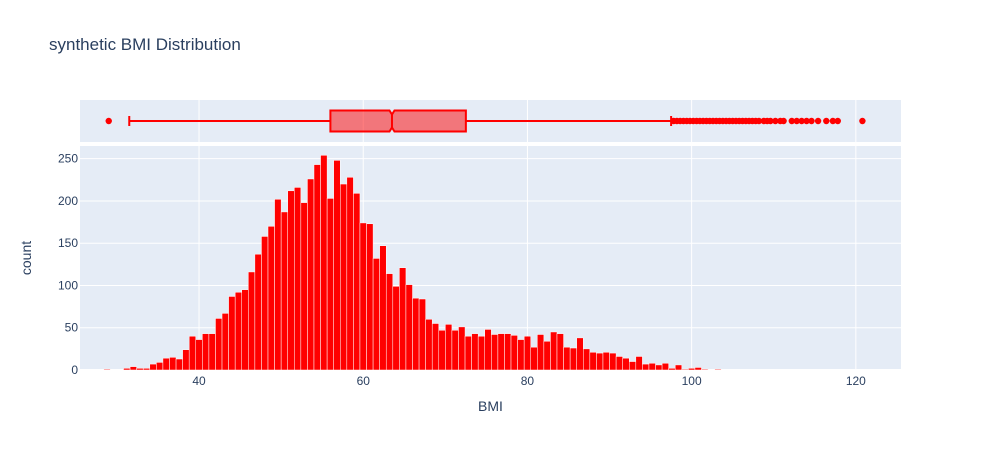  Describe the element at coordinates (68, 159) in the screenshot. I see `y-tick-label: 250` at that location.